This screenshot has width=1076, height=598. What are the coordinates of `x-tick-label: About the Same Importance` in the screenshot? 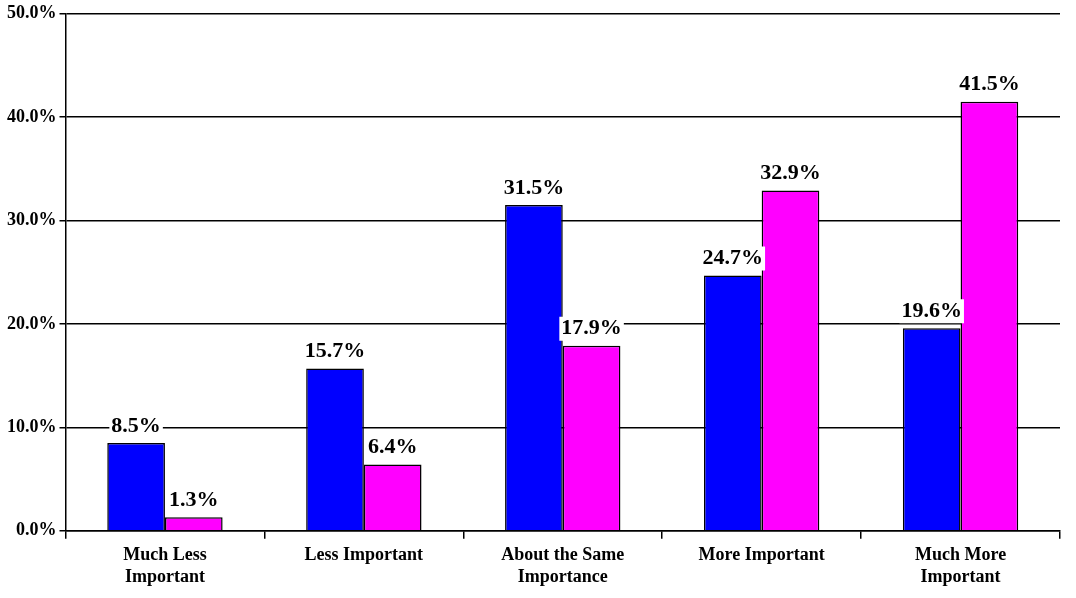 It's located at (563, 565).